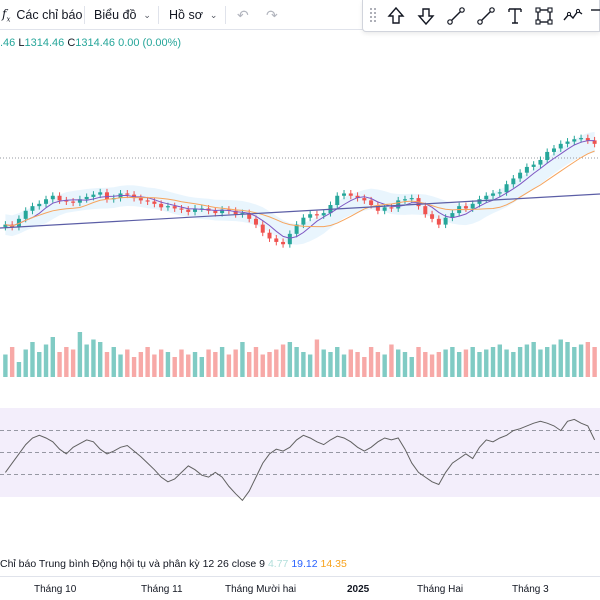  What do you see at coordinates (396, 16) in the screenshot?
I see `arrow-up-icon` at bounding box center [396, 16].